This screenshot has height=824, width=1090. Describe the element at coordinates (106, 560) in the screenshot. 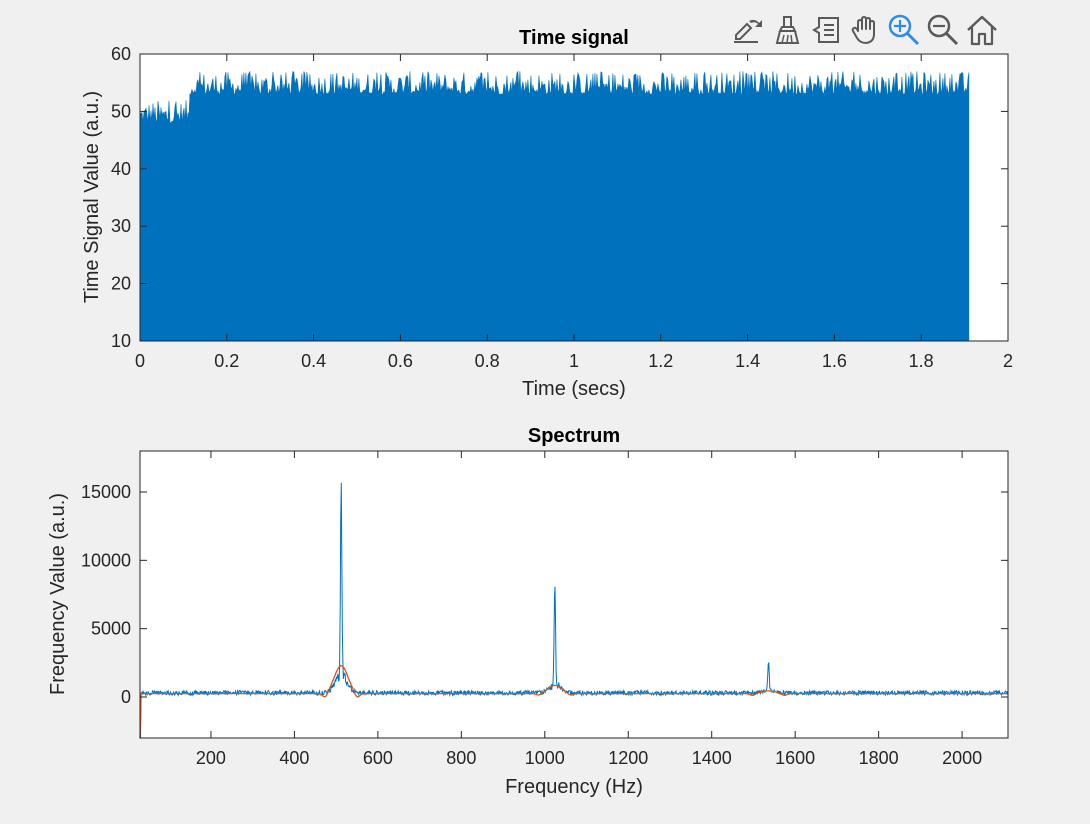

I see `y-tick-label: 10000` at that location.